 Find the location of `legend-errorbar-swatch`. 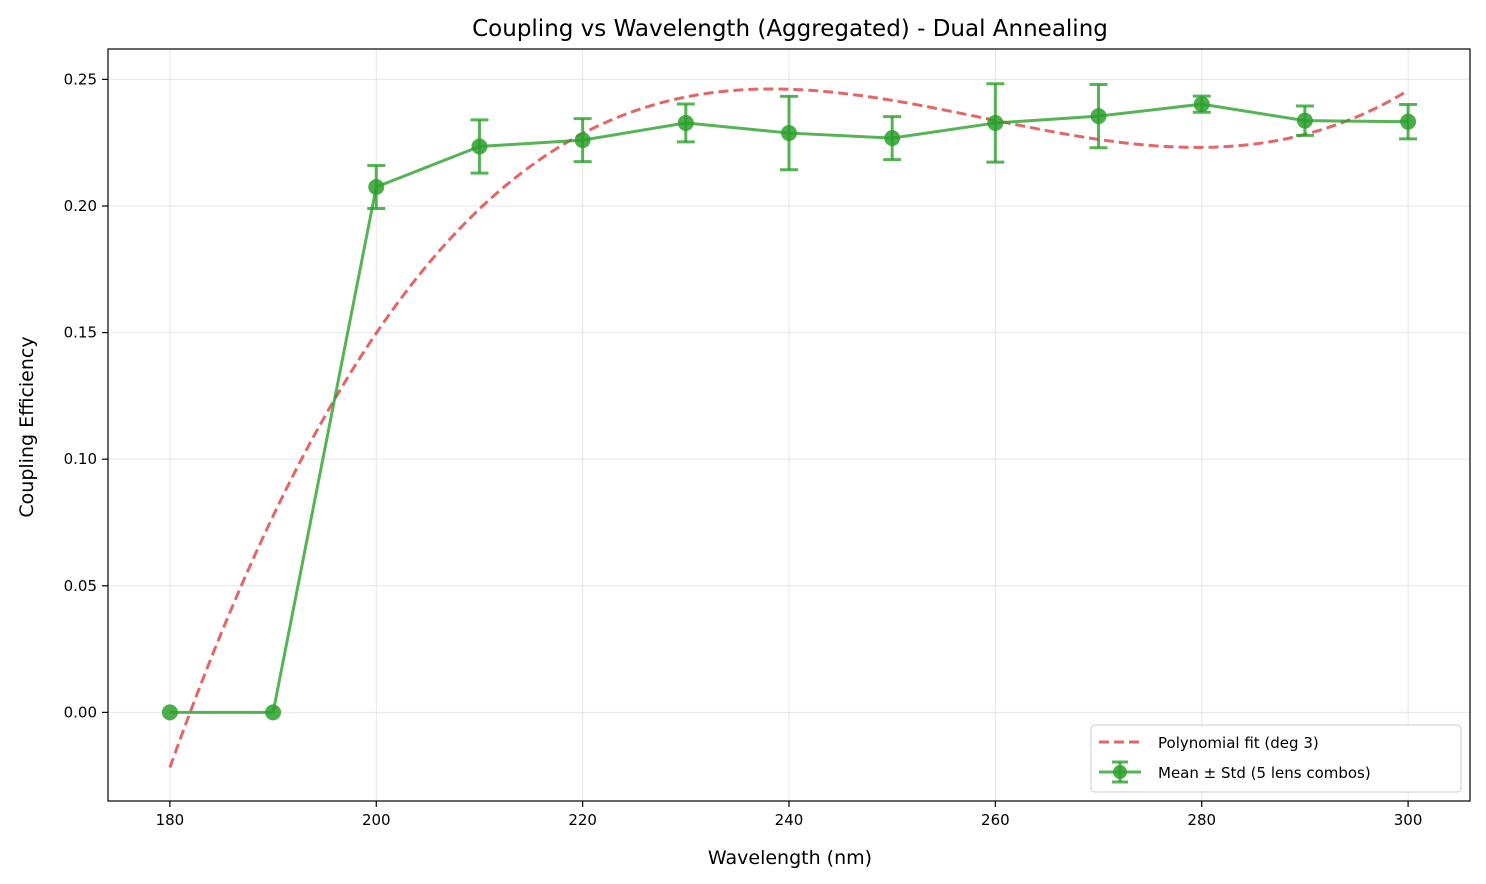

legend-errorbar-swatch is located at coordinates (1120, 772).